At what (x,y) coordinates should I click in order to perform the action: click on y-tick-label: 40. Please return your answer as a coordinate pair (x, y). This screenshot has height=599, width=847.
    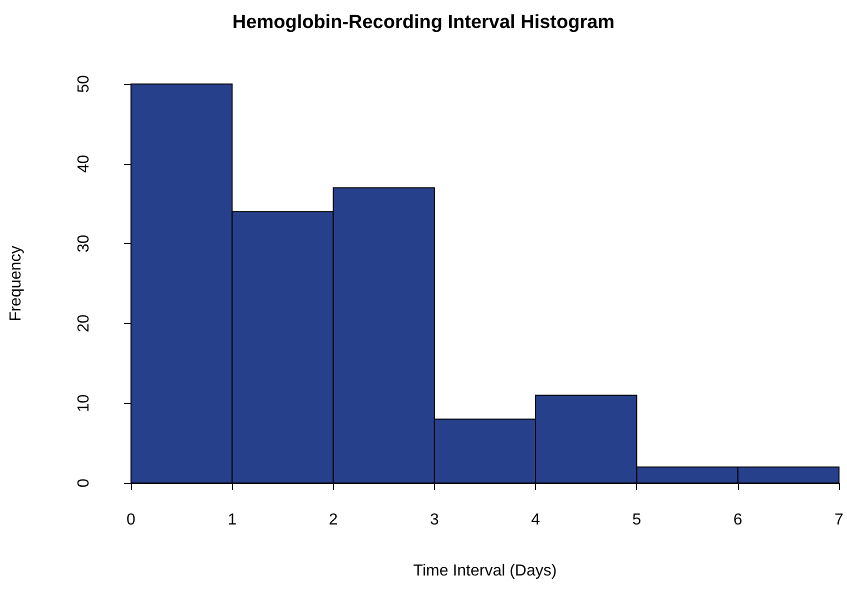
    Looking at the image, I should click on (84, 163).